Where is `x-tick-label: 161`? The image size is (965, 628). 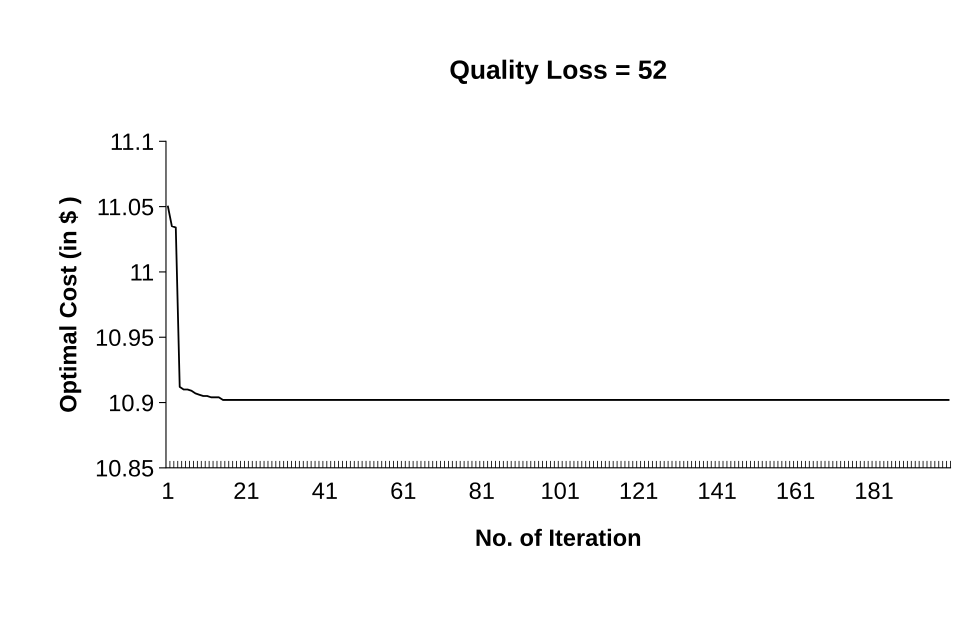 x-tick-label: 161 is located at coordinates (796, 491).